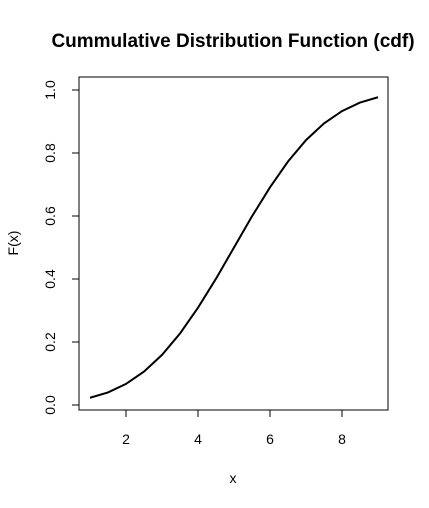 This screenshot has height=508, width=429. I want to click on y-tick-label: 0.8, so click(50, 153).